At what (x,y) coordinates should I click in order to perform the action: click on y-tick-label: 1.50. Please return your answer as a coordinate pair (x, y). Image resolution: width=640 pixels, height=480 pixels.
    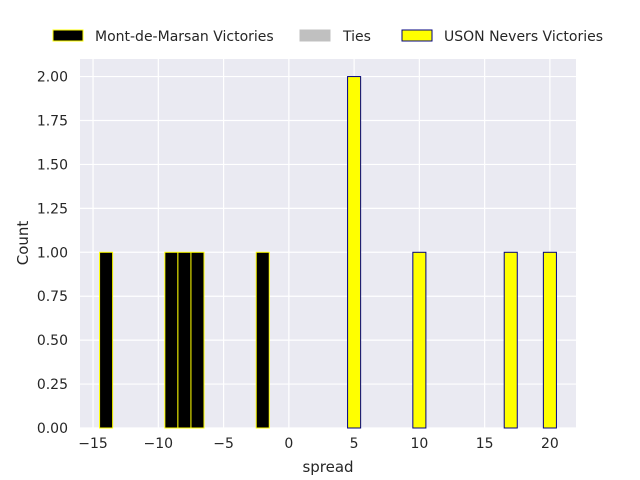
    Looking at the image, I should click on (52, 165).